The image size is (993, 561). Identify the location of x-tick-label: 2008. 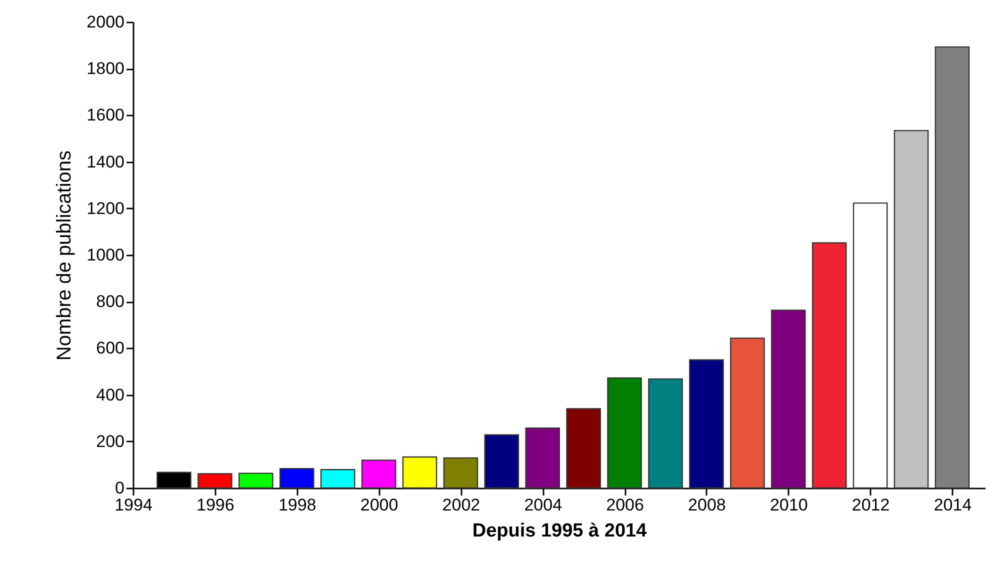
(707, 505).